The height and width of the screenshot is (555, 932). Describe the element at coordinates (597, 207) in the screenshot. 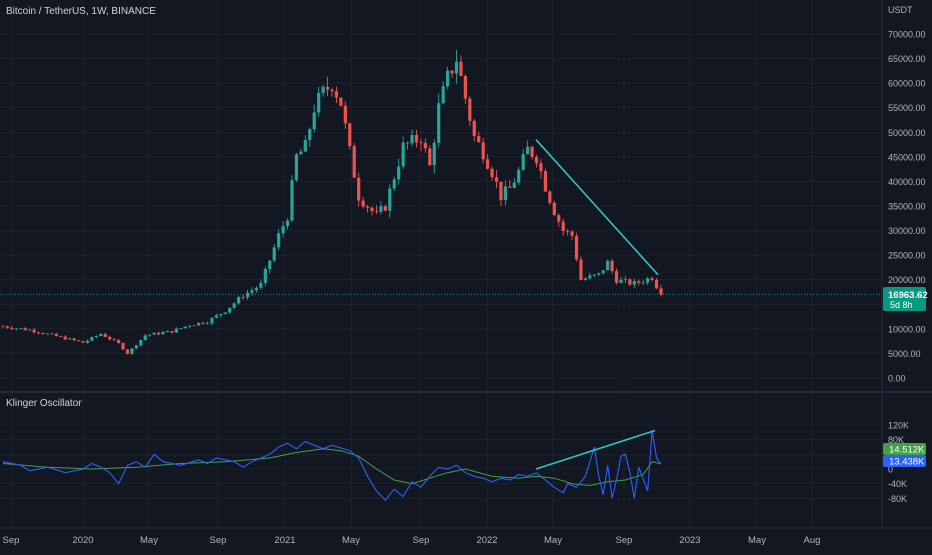

I see `price-trendline` at that location.